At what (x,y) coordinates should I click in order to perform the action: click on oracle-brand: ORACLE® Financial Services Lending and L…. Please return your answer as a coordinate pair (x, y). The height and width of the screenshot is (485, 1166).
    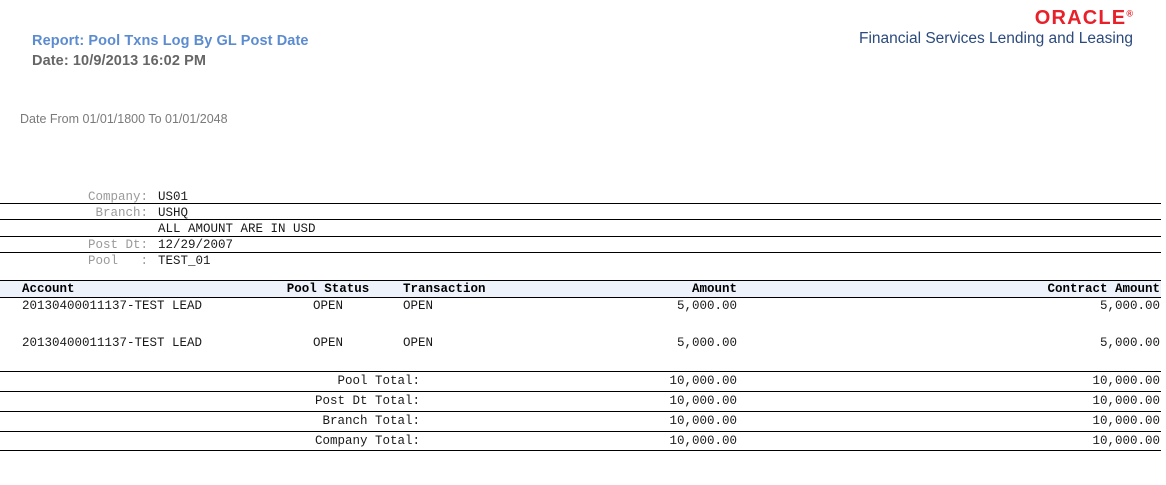
    Looking at the image, I should click on (996, 28).